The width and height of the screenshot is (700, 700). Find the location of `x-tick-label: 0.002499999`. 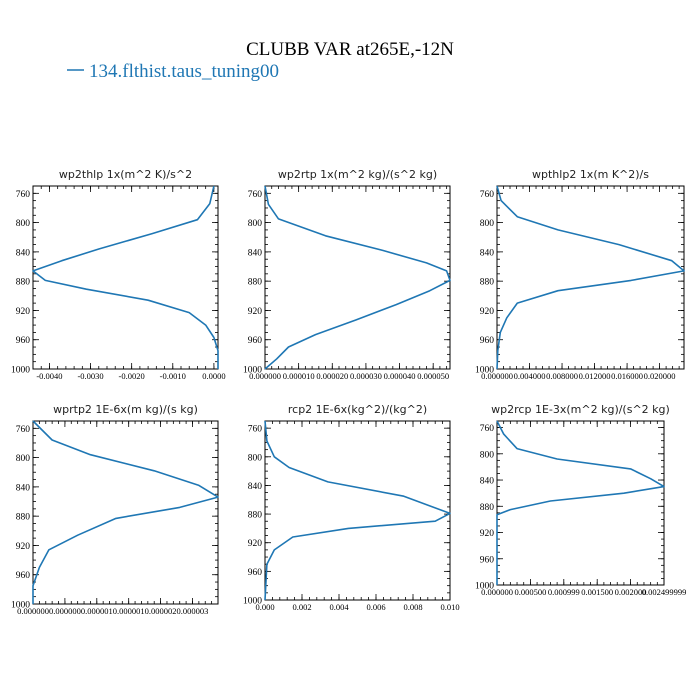

x-tick-label: 0.002499999 is located at coordinates (664, 592).